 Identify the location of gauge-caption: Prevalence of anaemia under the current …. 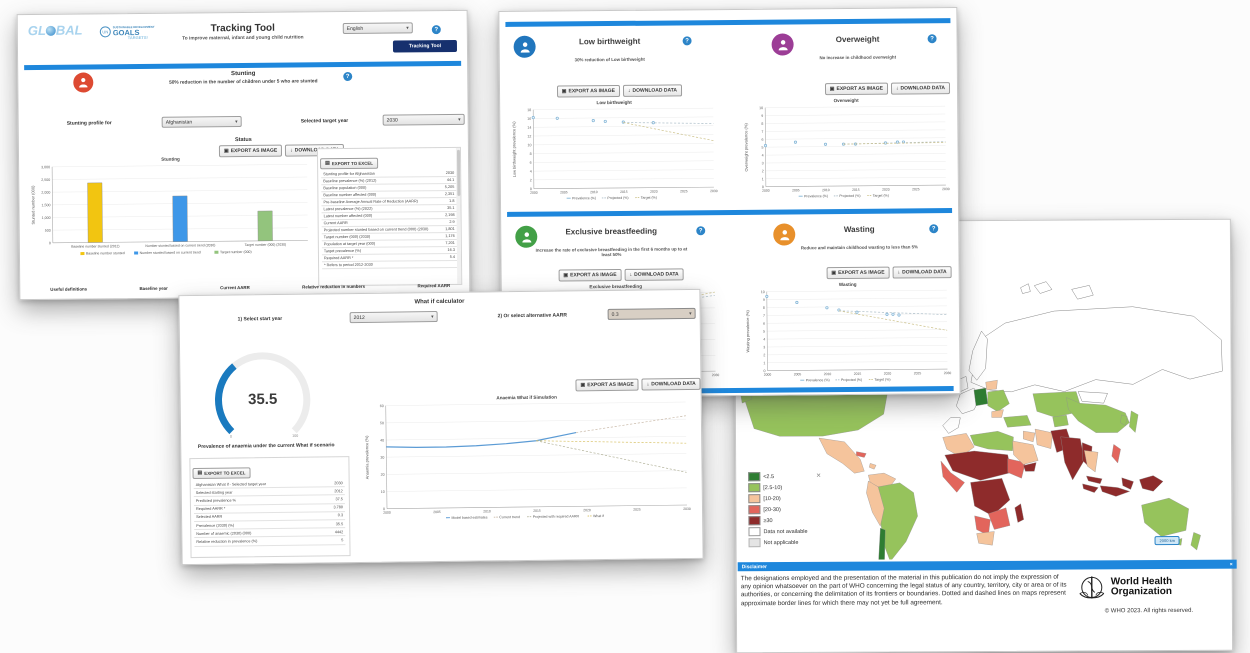
(266, 446).